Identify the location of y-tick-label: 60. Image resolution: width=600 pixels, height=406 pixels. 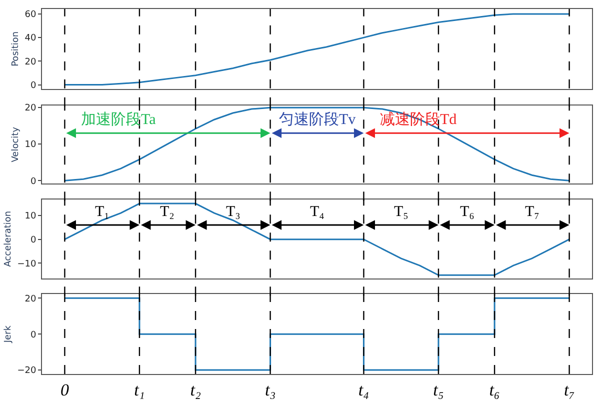
(30, 15).